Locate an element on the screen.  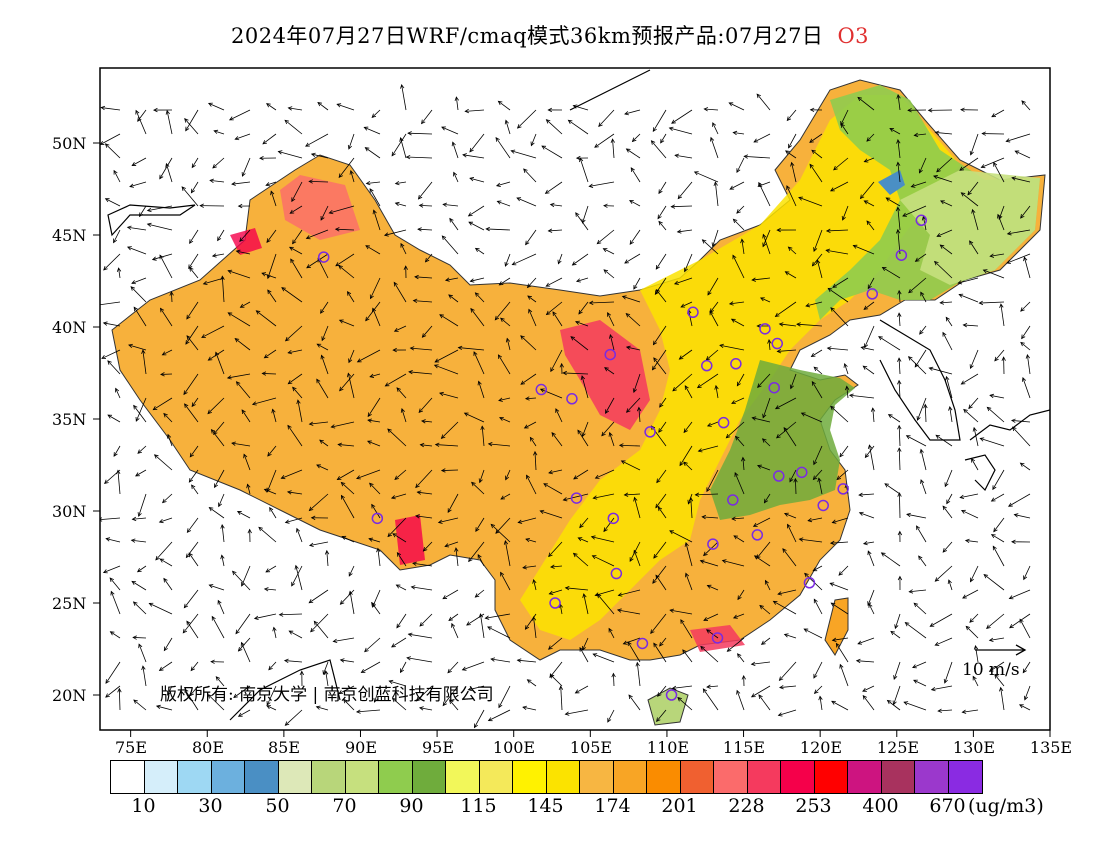
east-coast-green is located at coordinates (782, 440).